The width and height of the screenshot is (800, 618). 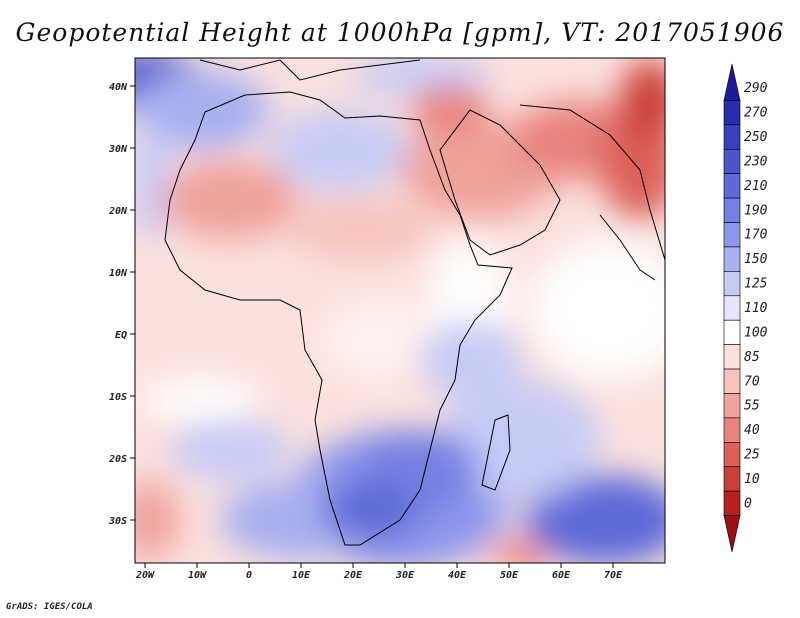 I want to click on latitude-axis: 40N 30N 20N 10N EQ 10S 20S 30S, so click(x=121, y=304).